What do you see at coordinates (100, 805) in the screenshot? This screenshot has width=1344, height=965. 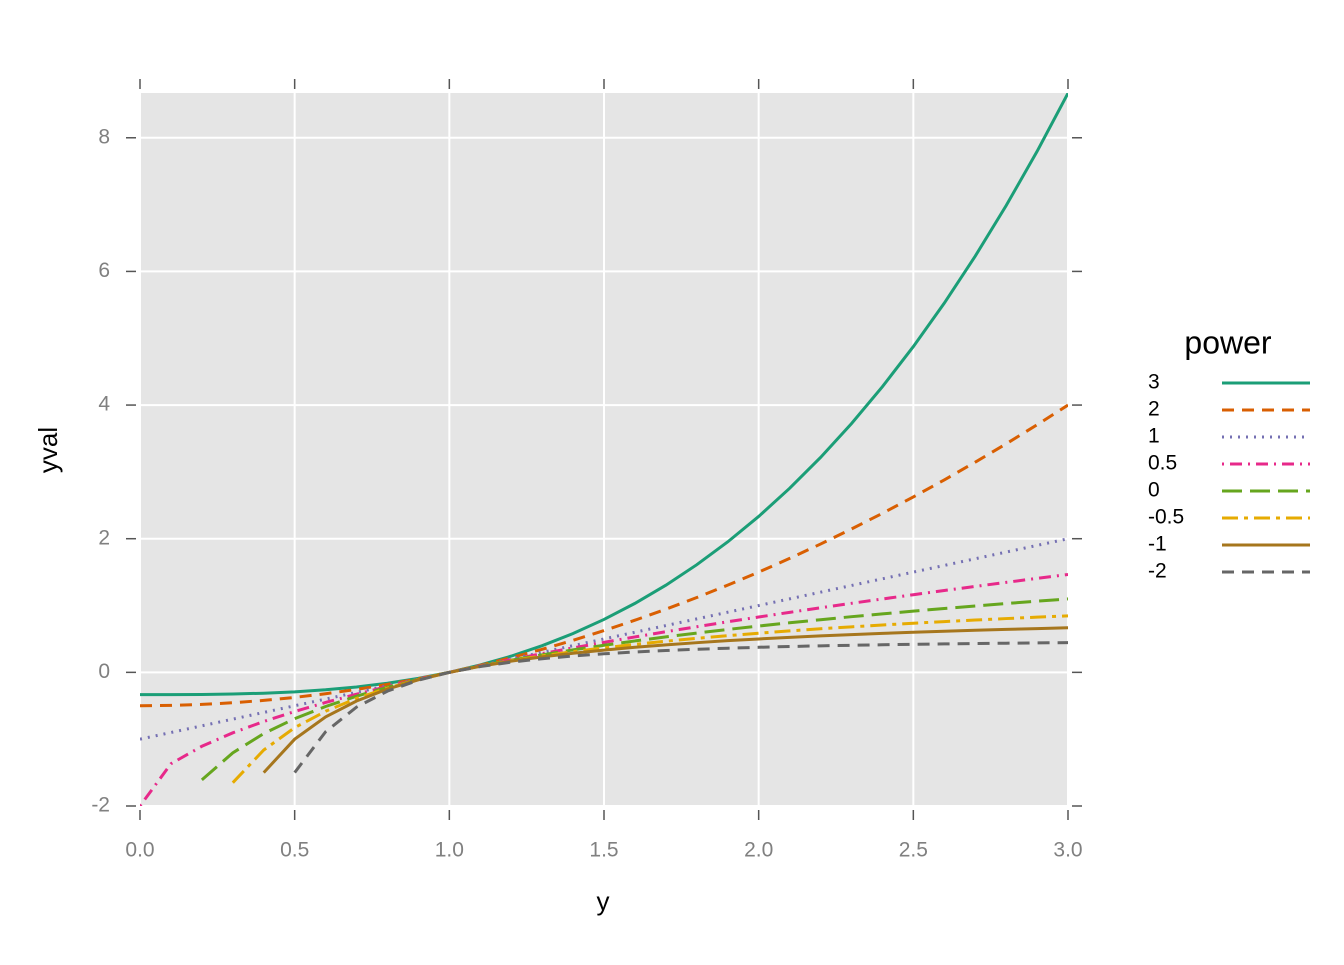 I see `y-tick-label: -2` at bounding box center [100, 805].